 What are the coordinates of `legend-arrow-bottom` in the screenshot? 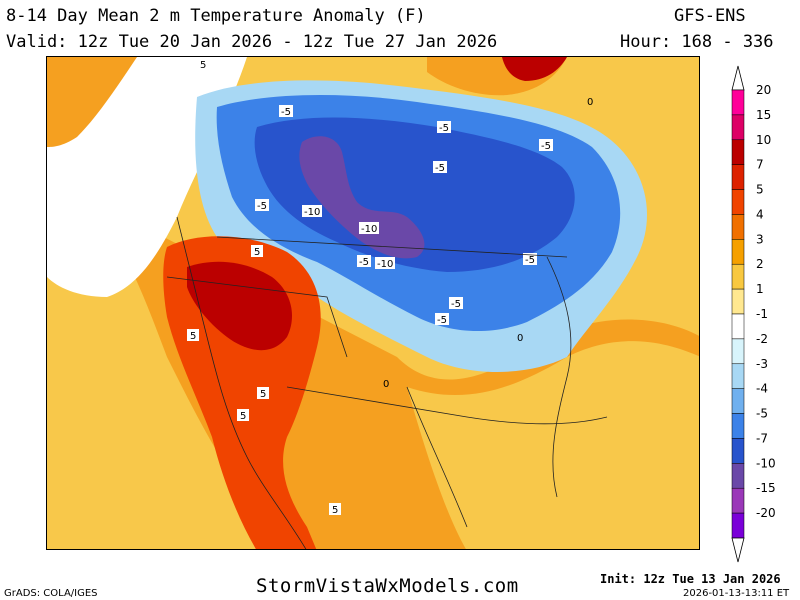 It's located at (738, 550).